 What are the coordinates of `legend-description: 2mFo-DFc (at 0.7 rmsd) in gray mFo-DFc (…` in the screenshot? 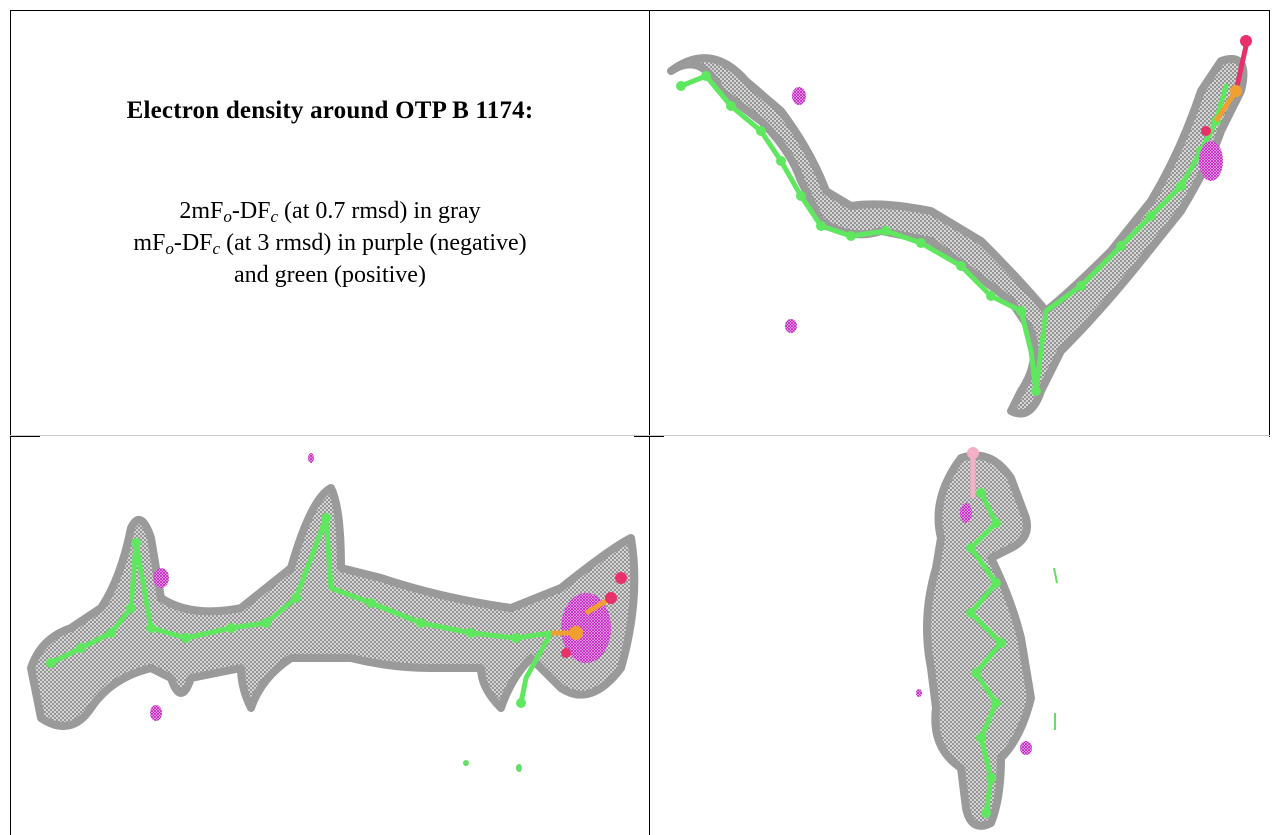 It's located at (329, 243).